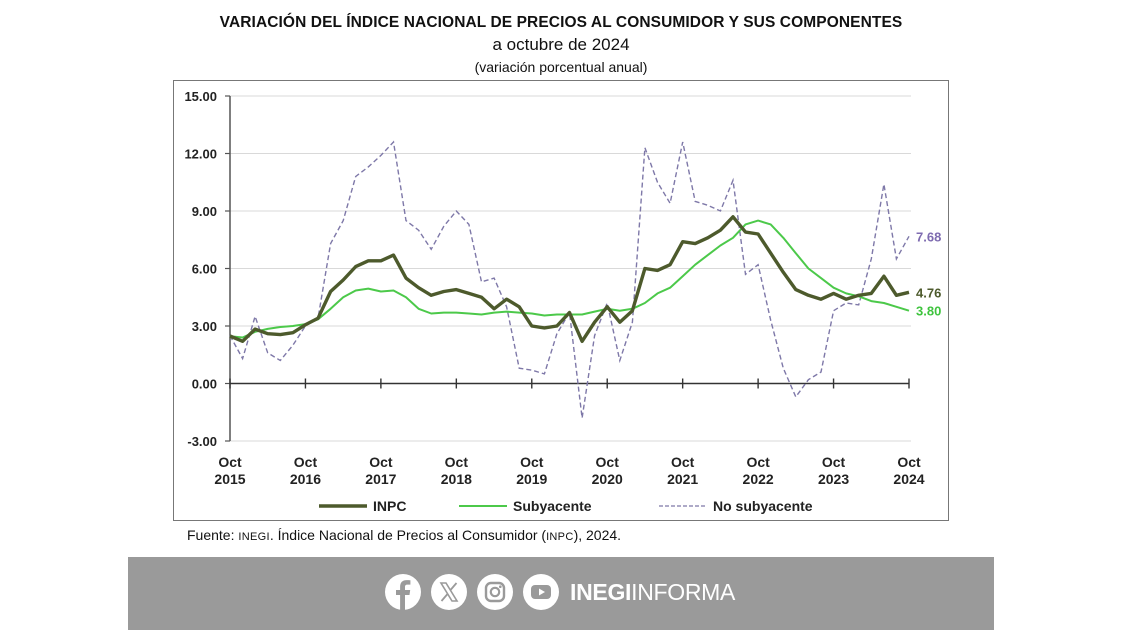 The width and height of the screenshot is (1122, 630). I want to click on facebook-icon, so click(403, 592).